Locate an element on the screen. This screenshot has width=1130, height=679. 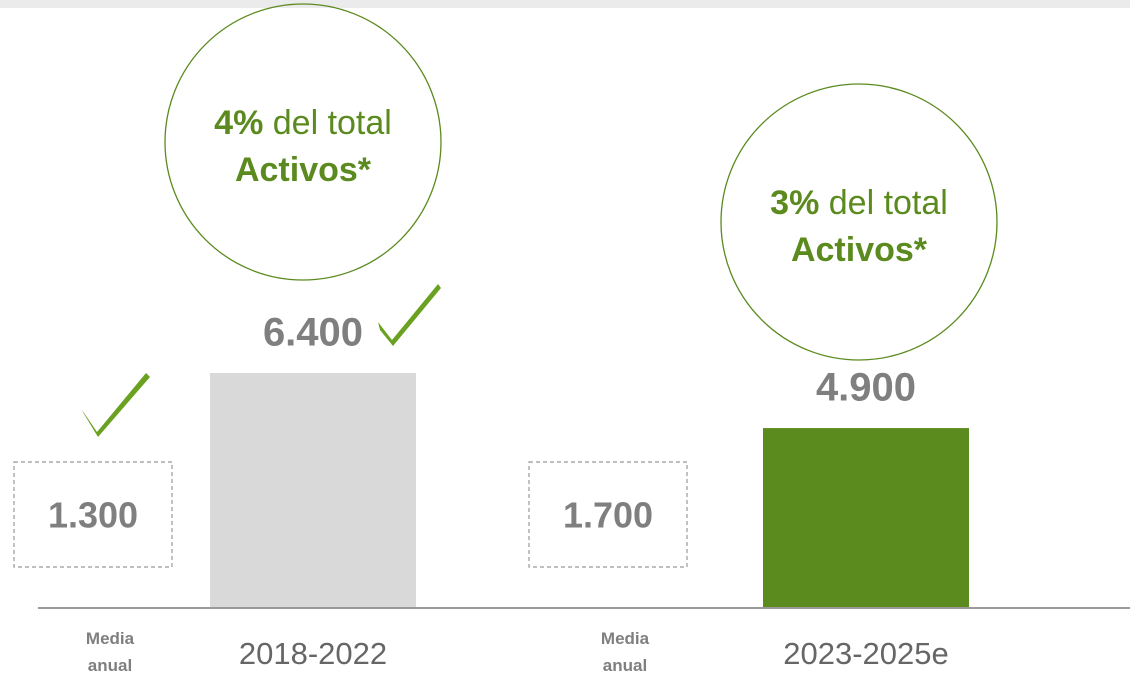
average-value: 1.700 is located at coordinates (608, 515).